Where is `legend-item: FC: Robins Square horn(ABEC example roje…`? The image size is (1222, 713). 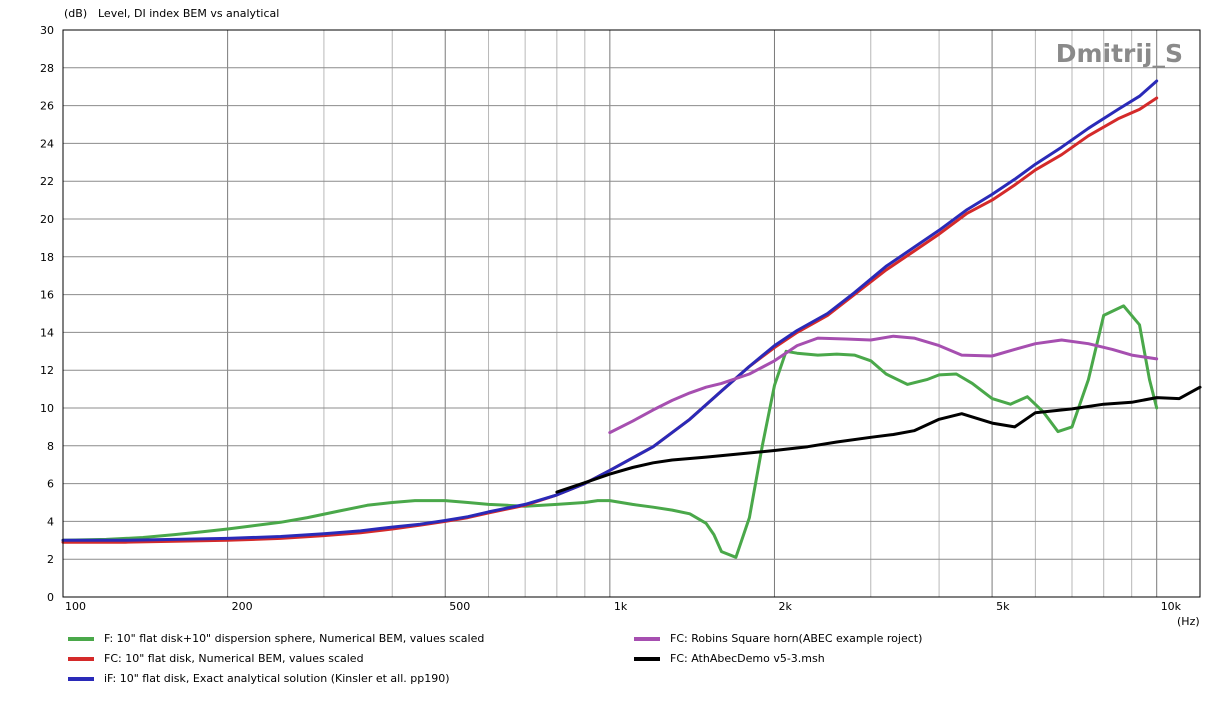 legend-item: FC: Robins Square horn(ABEC example roje… is located at coordinates (778, 638).